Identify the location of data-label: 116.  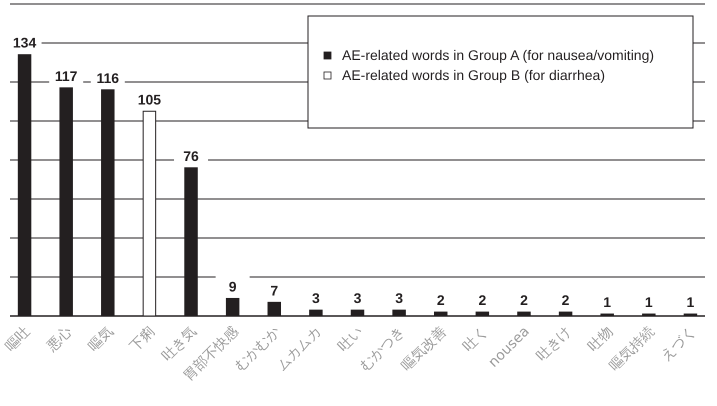
(108, 78).